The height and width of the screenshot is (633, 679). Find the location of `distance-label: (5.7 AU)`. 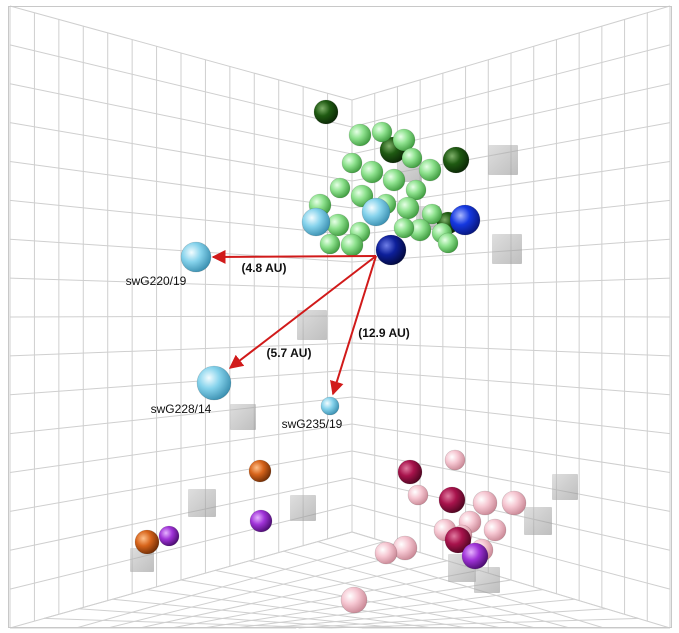

distance-label: (5.7 AU) is located at coordinates (289, 353).